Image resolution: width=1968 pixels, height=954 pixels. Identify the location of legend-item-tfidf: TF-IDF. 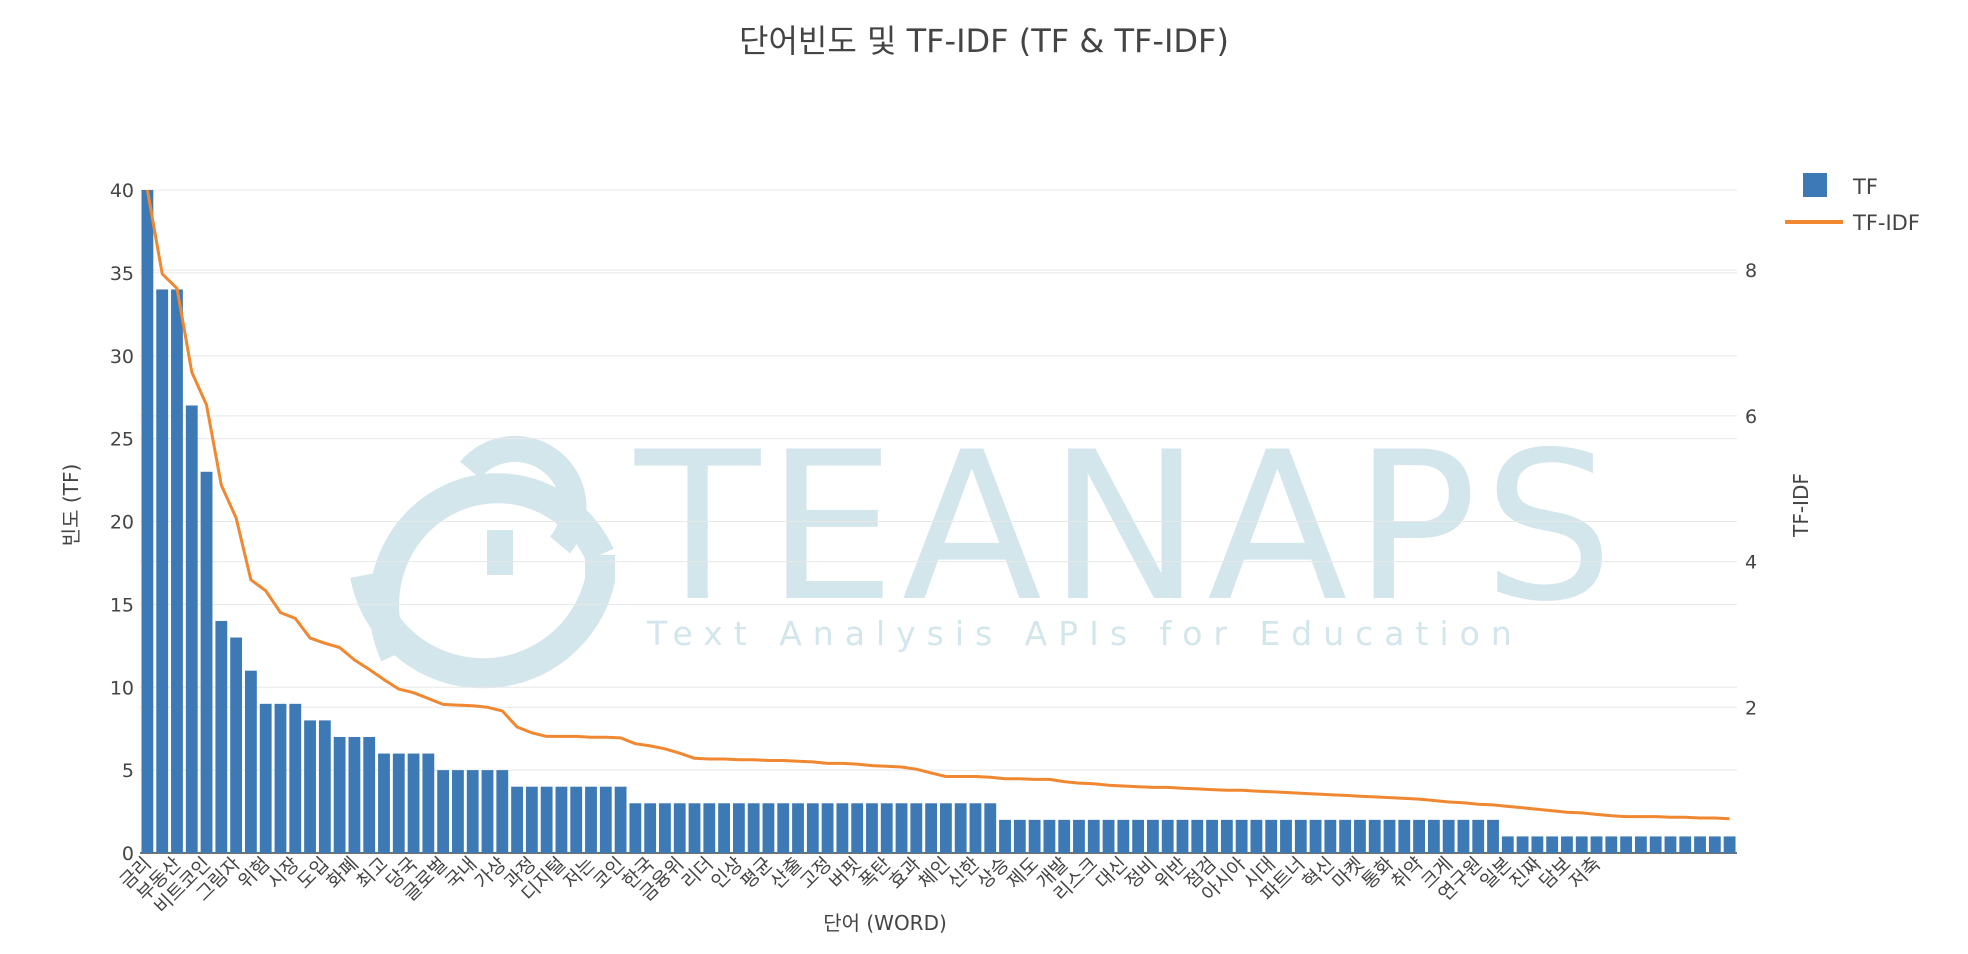
(1852, 223).